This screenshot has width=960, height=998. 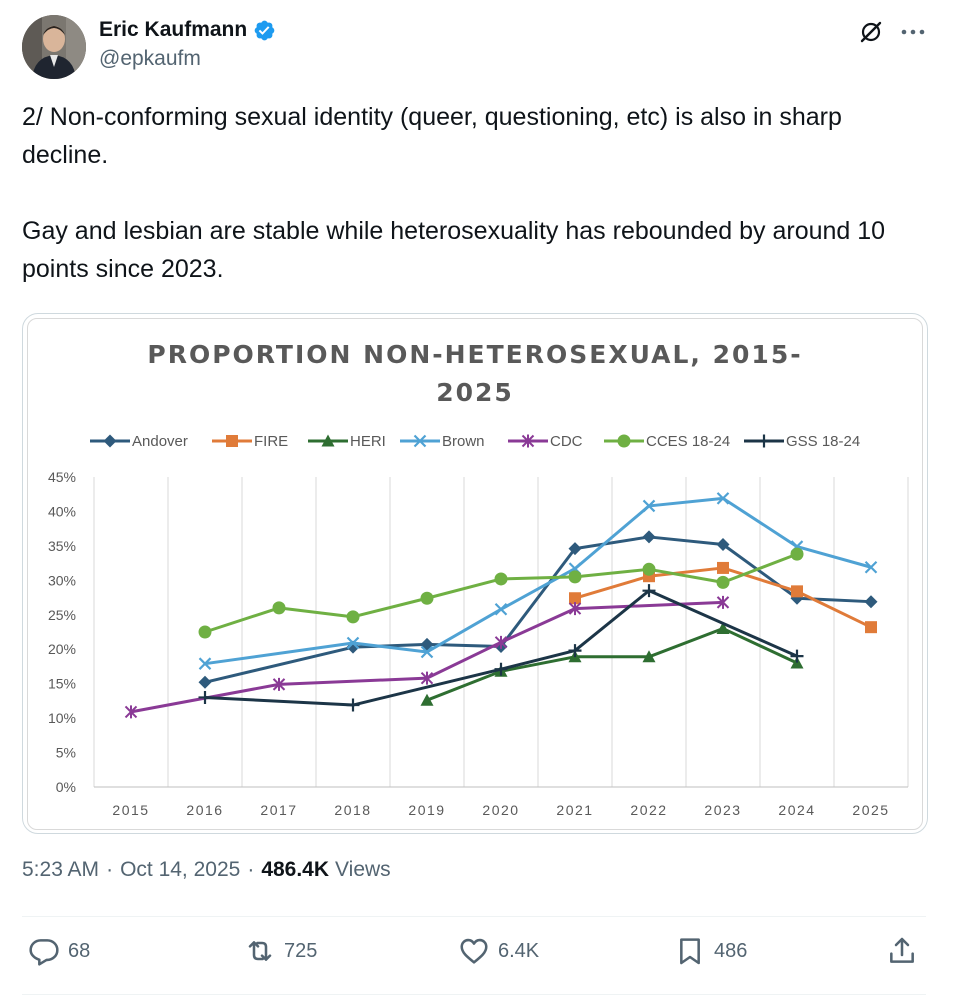 I want to click on repost-icon, so click(x=260, y=951).